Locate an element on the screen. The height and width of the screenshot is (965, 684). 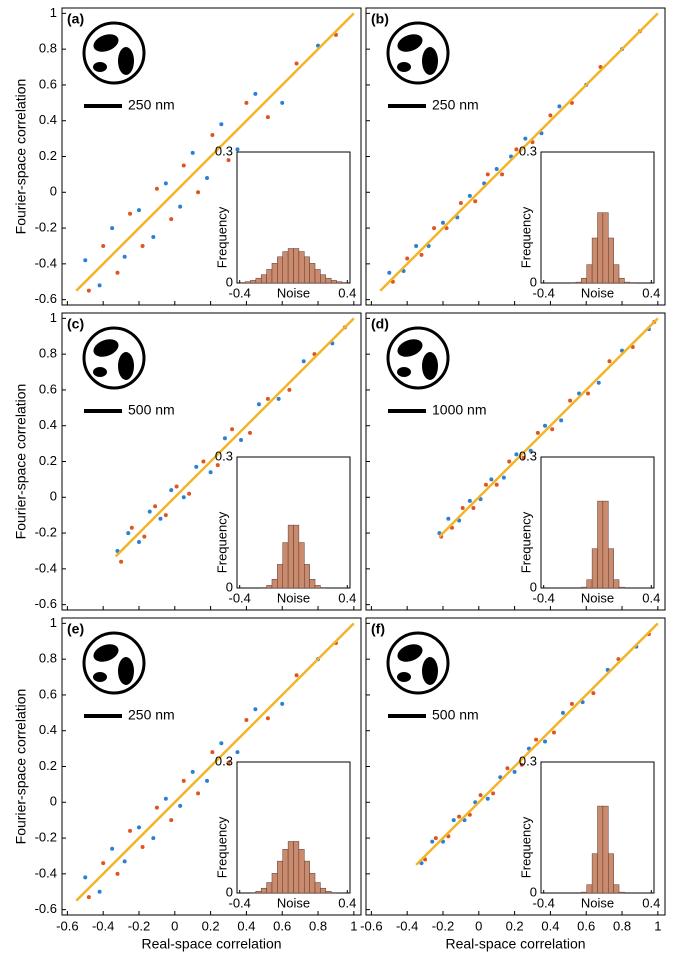
panel-label: (d) is located at coordinates (380, 324).